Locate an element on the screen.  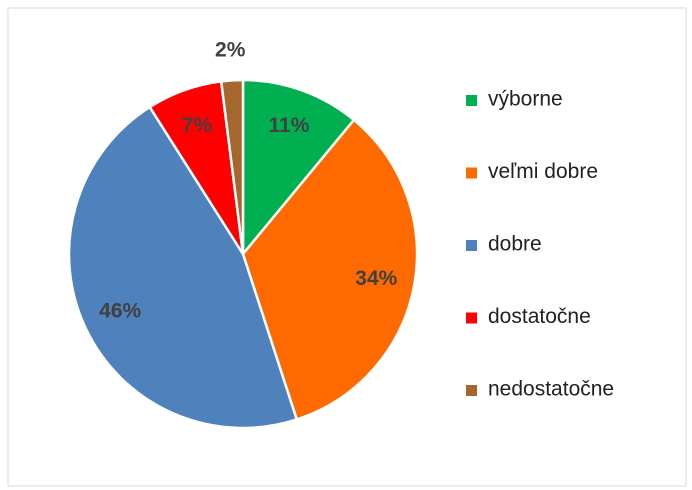
data-label: 34% is located at coordinates (376, 278).